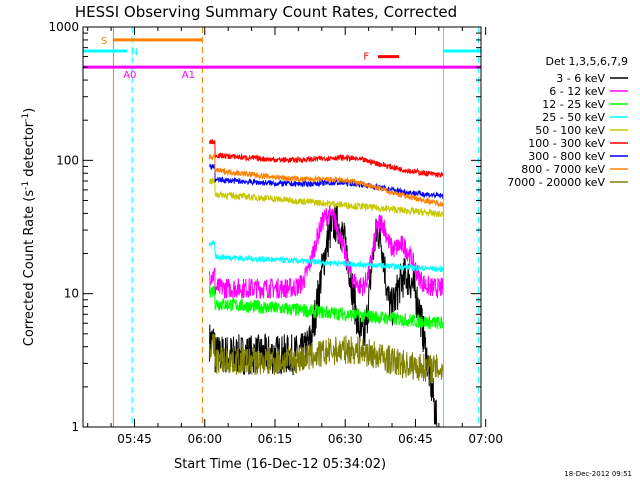 The height and width of the screenshot is (480, 640). I want to click on legend-label: 25 - 50 keV, so click(573, 117).